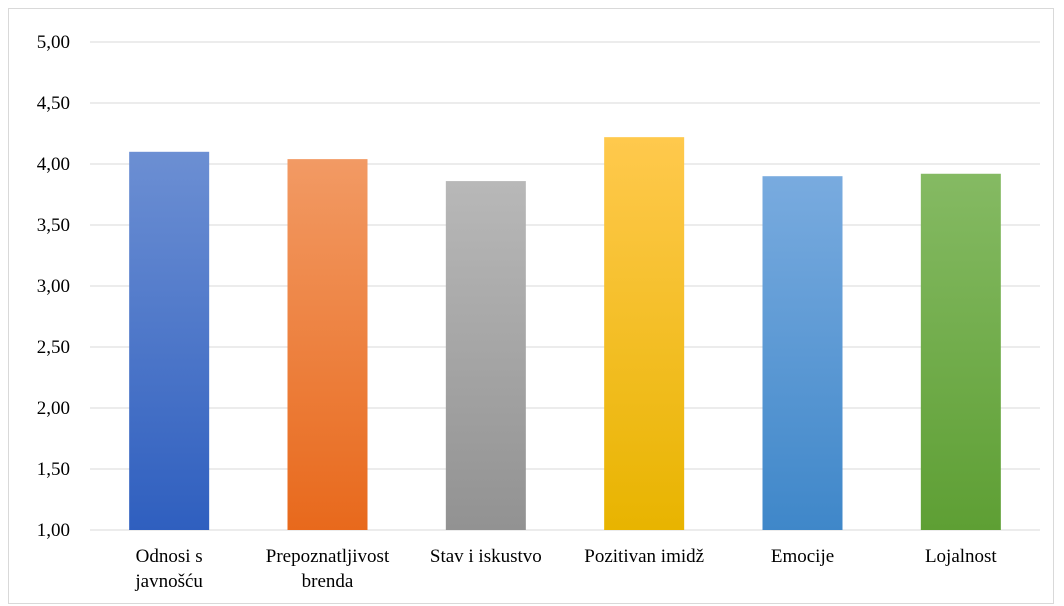  I want to click on y-axis-ticks: 1,00 1,50 2,00 2,50 3,00 3,50 4,00 4,50 5,00, so click(53, 286).